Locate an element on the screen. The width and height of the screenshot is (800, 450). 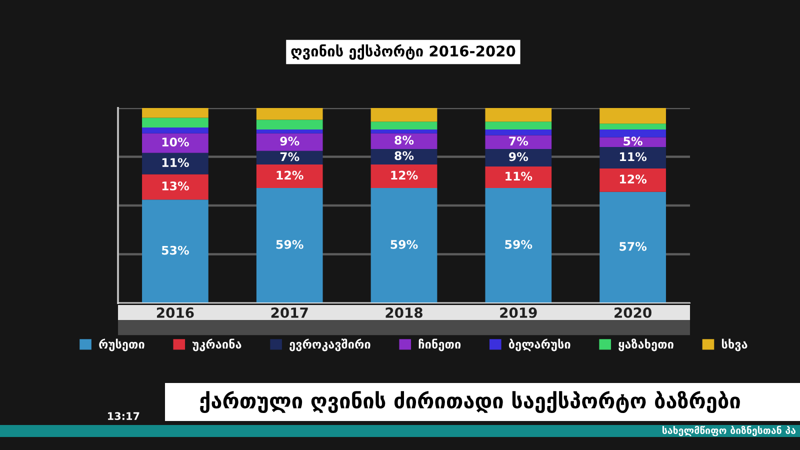
text: სახელმწიფო ბიზნესთან პა is located at coordinates (729, 431).